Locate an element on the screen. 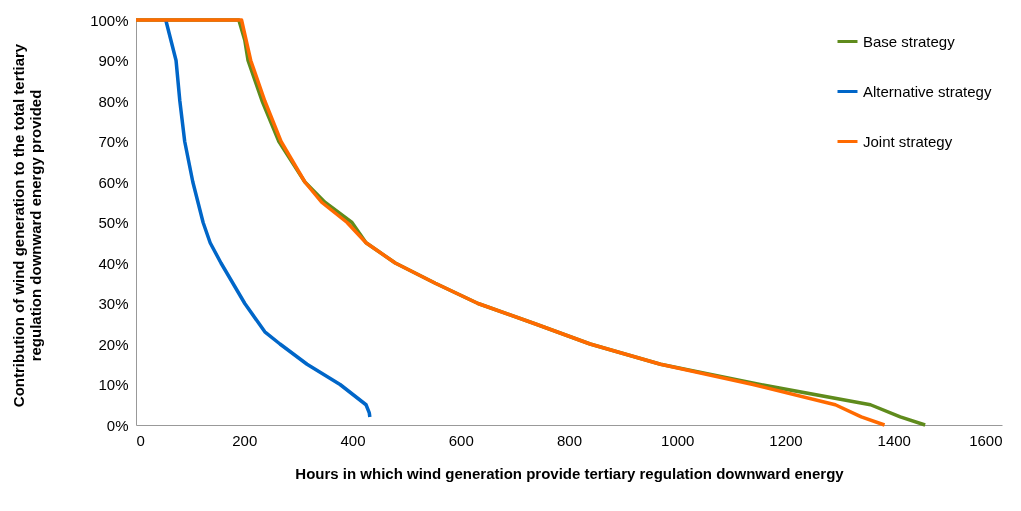  y-tick-label: 90% is located at coordinates (113, 60).